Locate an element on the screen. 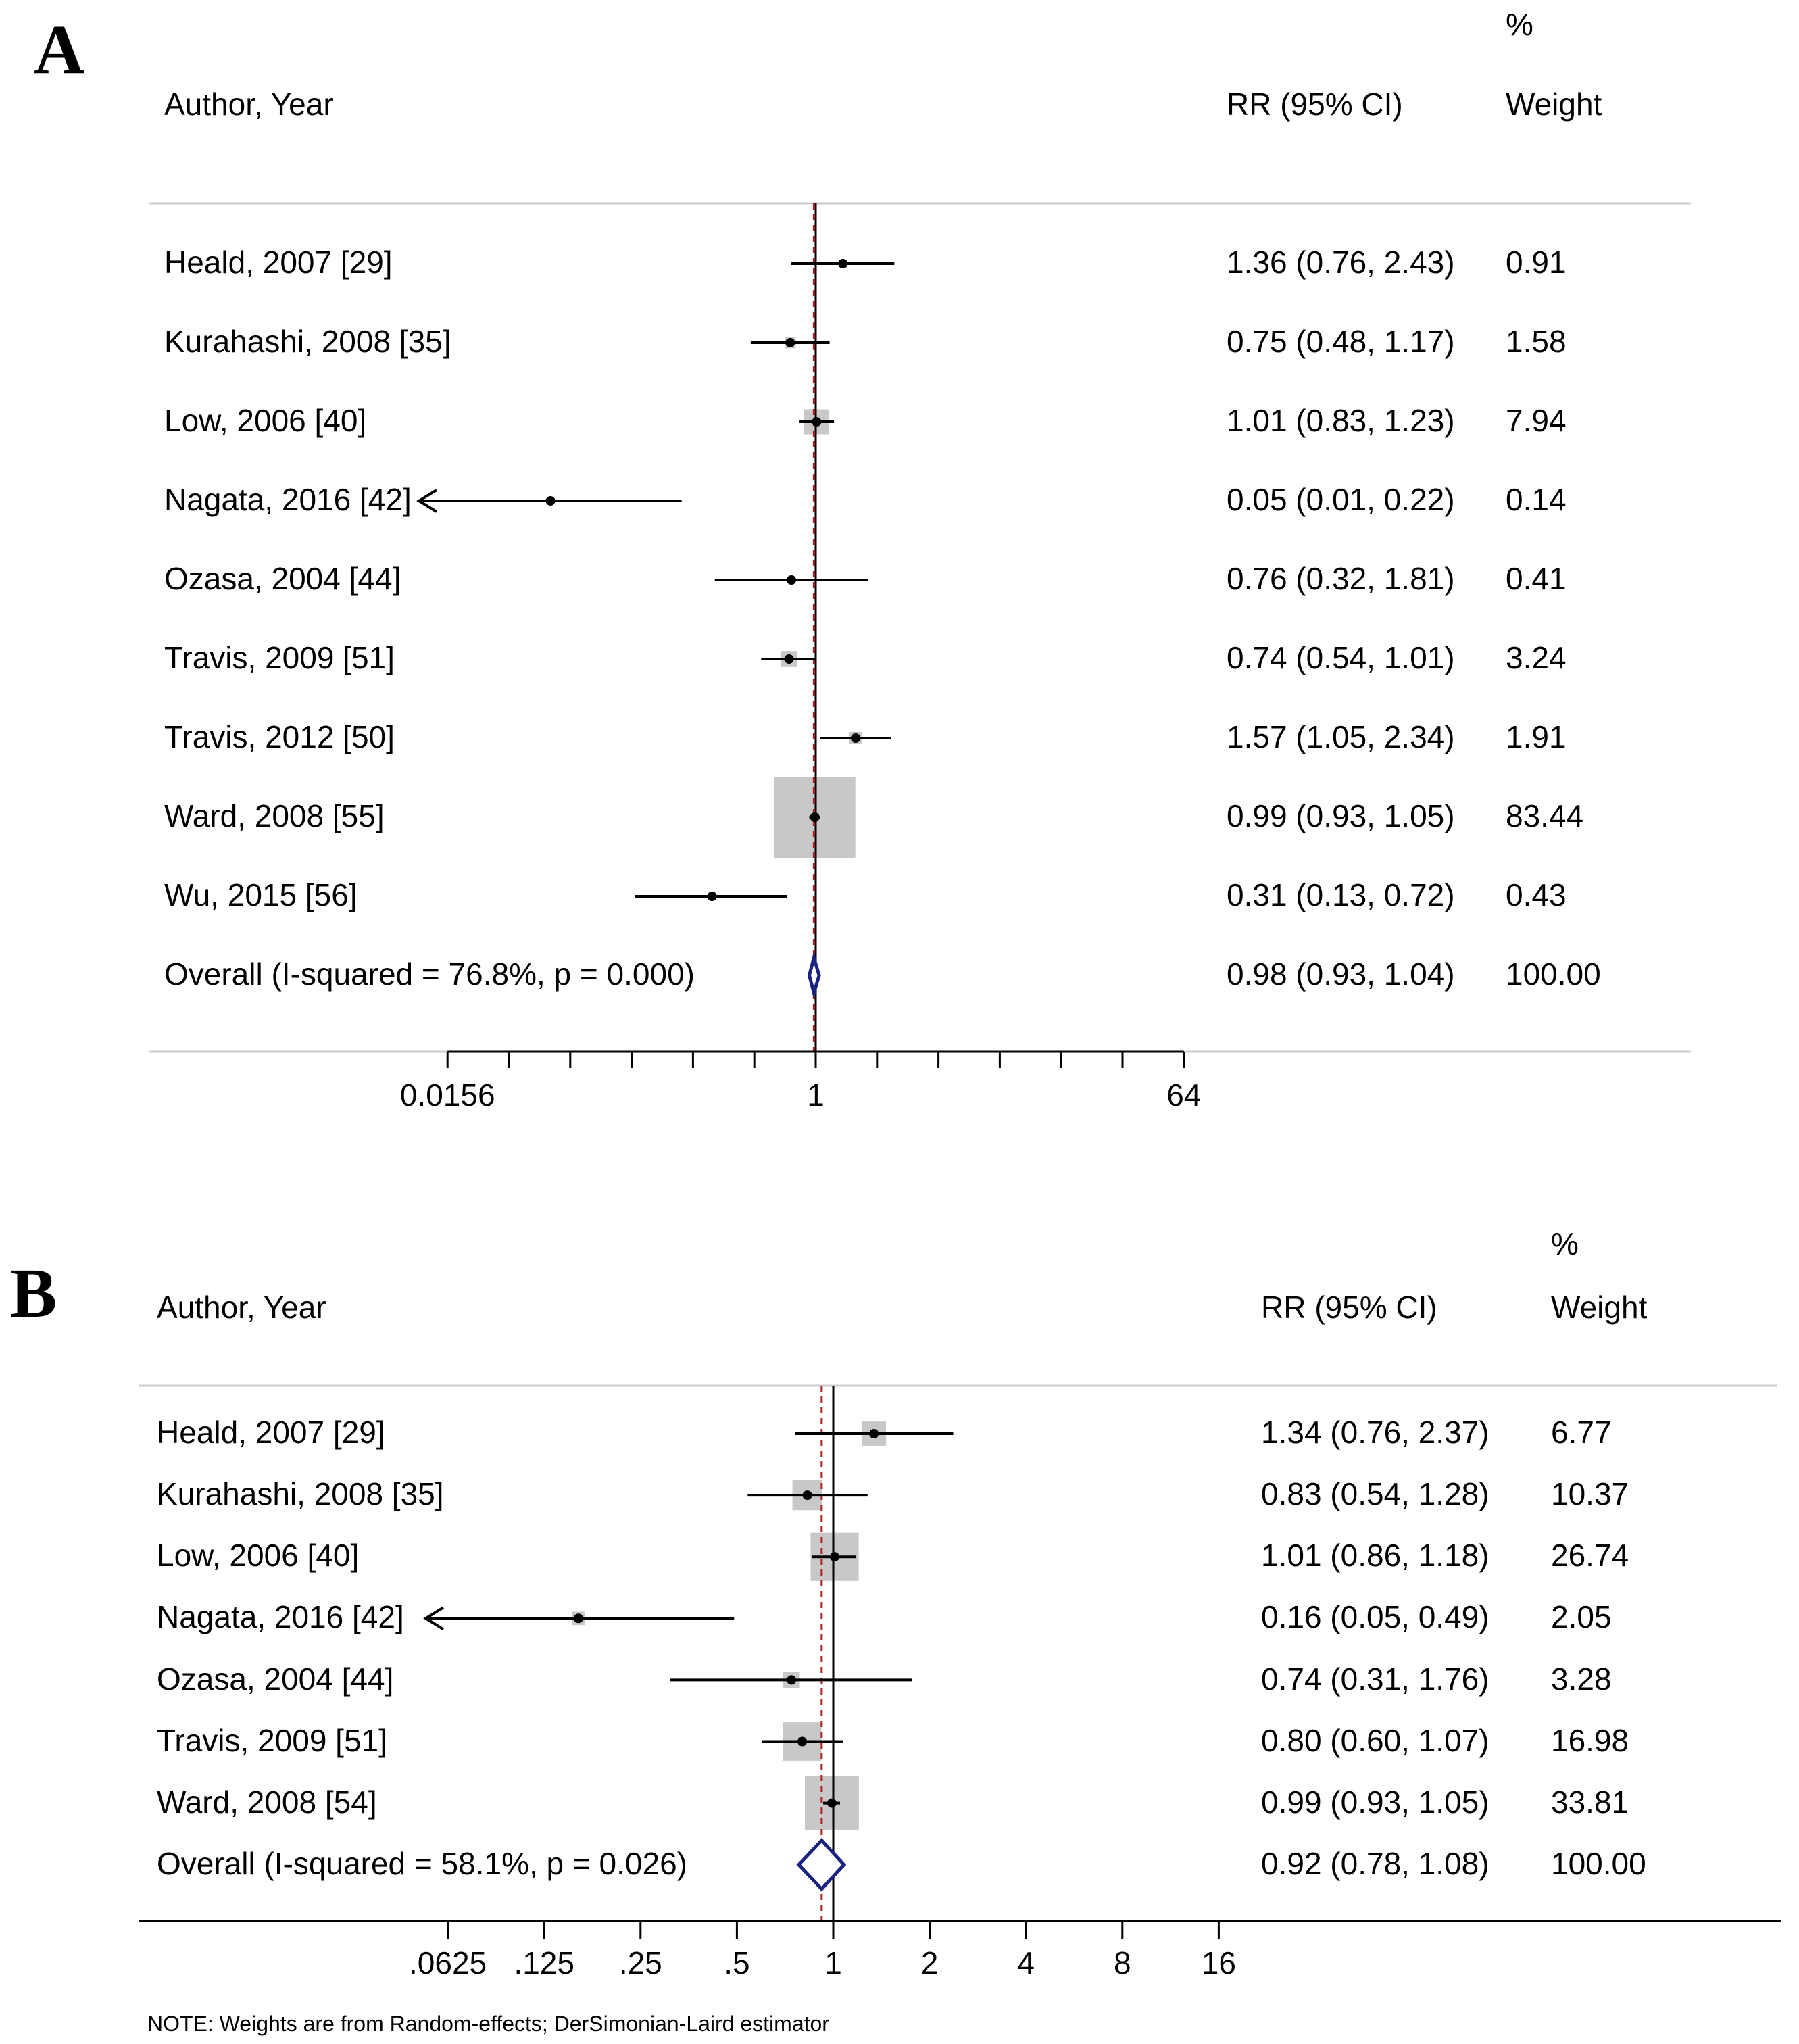  panel-b-weight-value: 16.98 is located at coordinates (1590, 1740).